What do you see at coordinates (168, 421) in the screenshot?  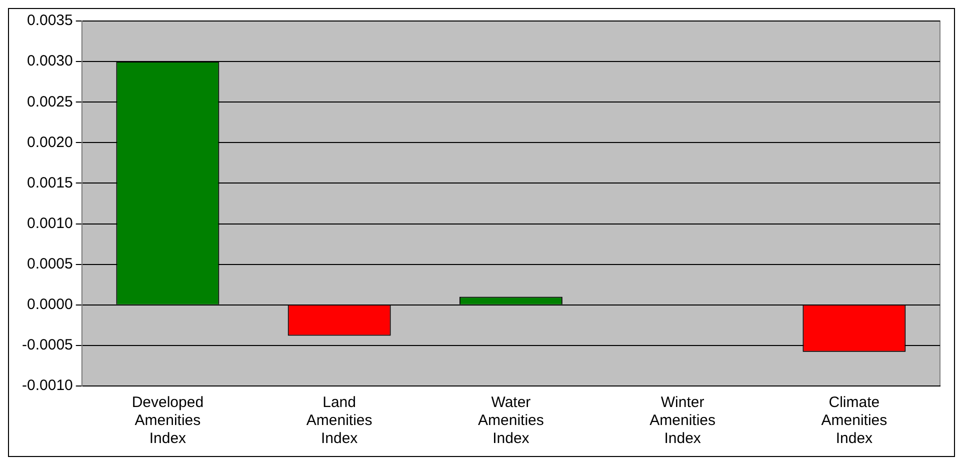 I see `x-tick-label: Developed Amenities Index` at bounding box center [168, 421].